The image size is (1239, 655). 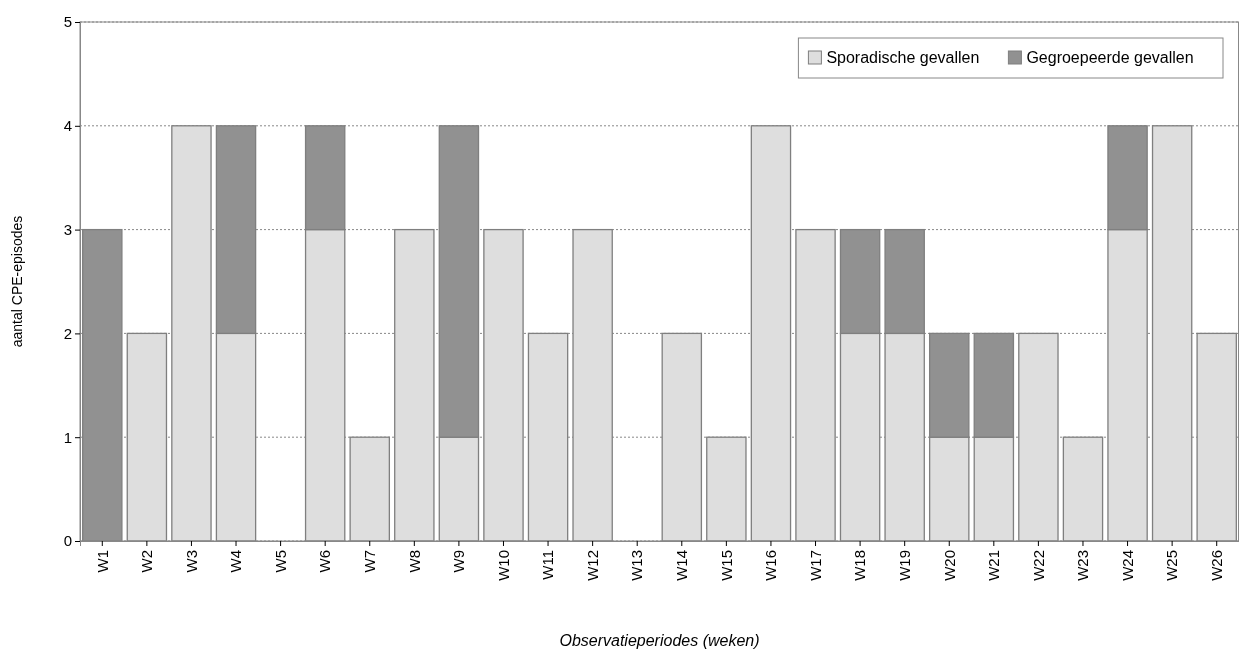 I want to click on legend-label: Sporadische gevallen, so click(x=903, y=57).